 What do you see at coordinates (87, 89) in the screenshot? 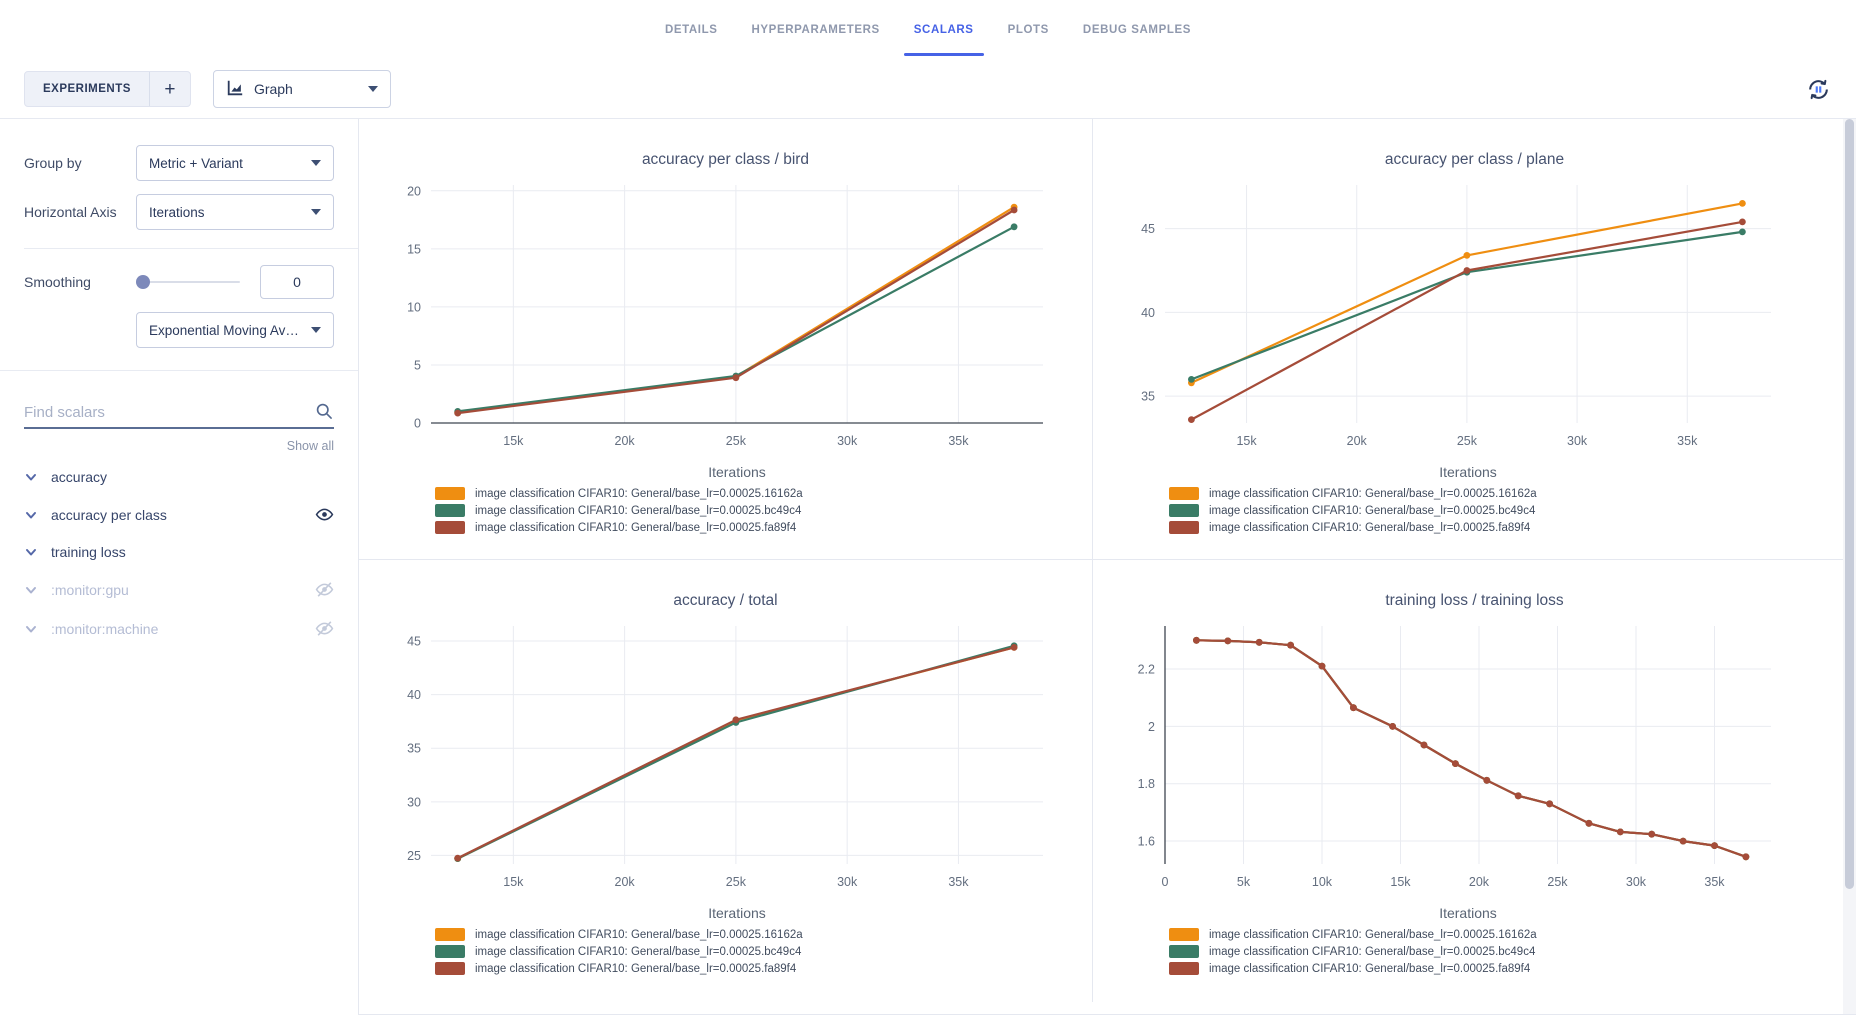
I see `experiments-button: EXPERIMENTS` at bounding box center [87, 89].